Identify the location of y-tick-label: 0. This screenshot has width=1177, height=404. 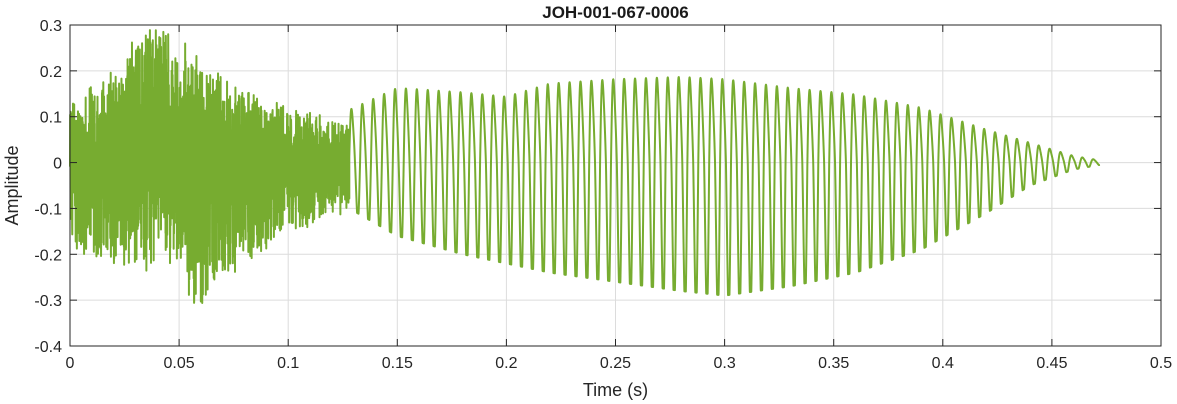
(57, 164).